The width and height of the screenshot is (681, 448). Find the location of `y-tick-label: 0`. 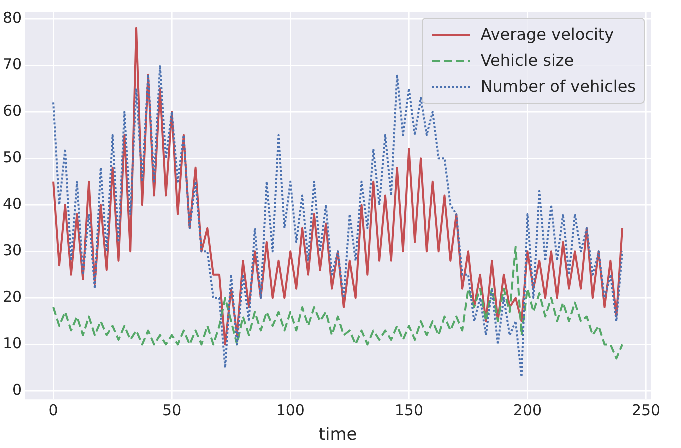

y-tick-label: 0 is located at coordinates (17, 390).